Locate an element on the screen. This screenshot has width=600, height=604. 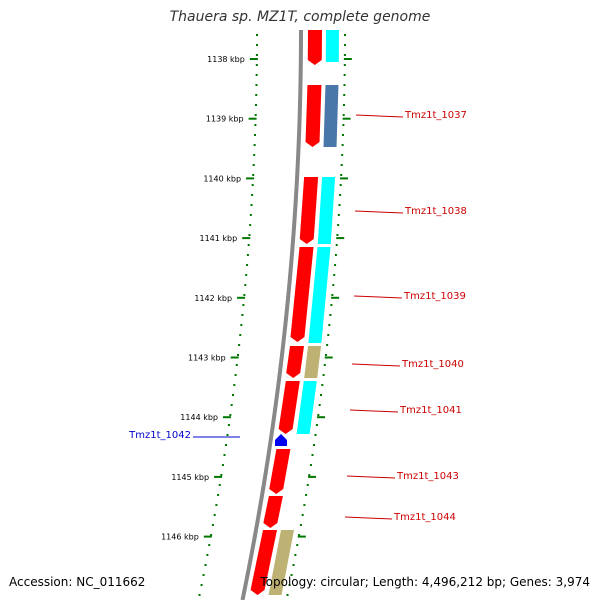
accession-text: Accession: NC_011662 is located at coordinates (77, 582).